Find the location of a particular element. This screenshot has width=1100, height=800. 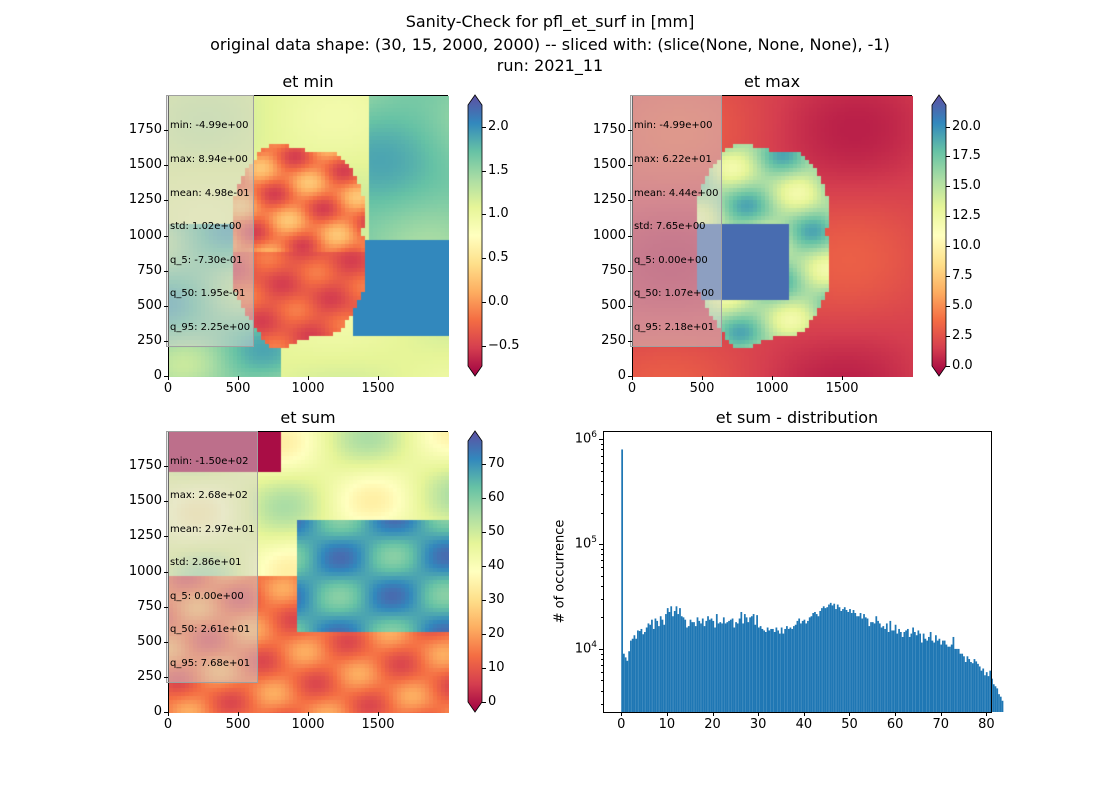

et-max-cbar-tick-label: 10.0 is located at coordinates (966, 246).